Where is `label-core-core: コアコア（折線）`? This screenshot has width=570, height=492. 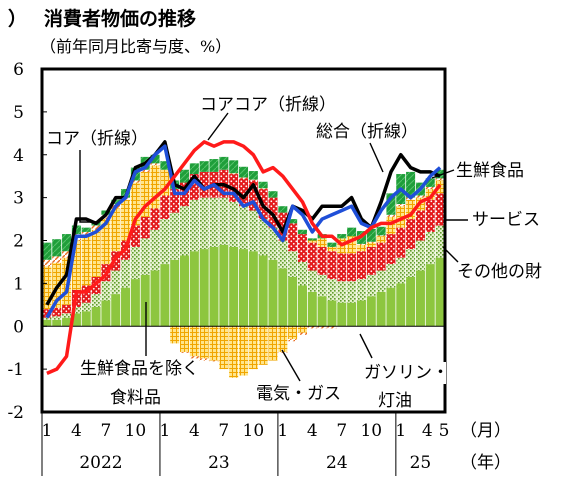
label-core-core: コアコア（折線） is located at coordinates (268, 105).